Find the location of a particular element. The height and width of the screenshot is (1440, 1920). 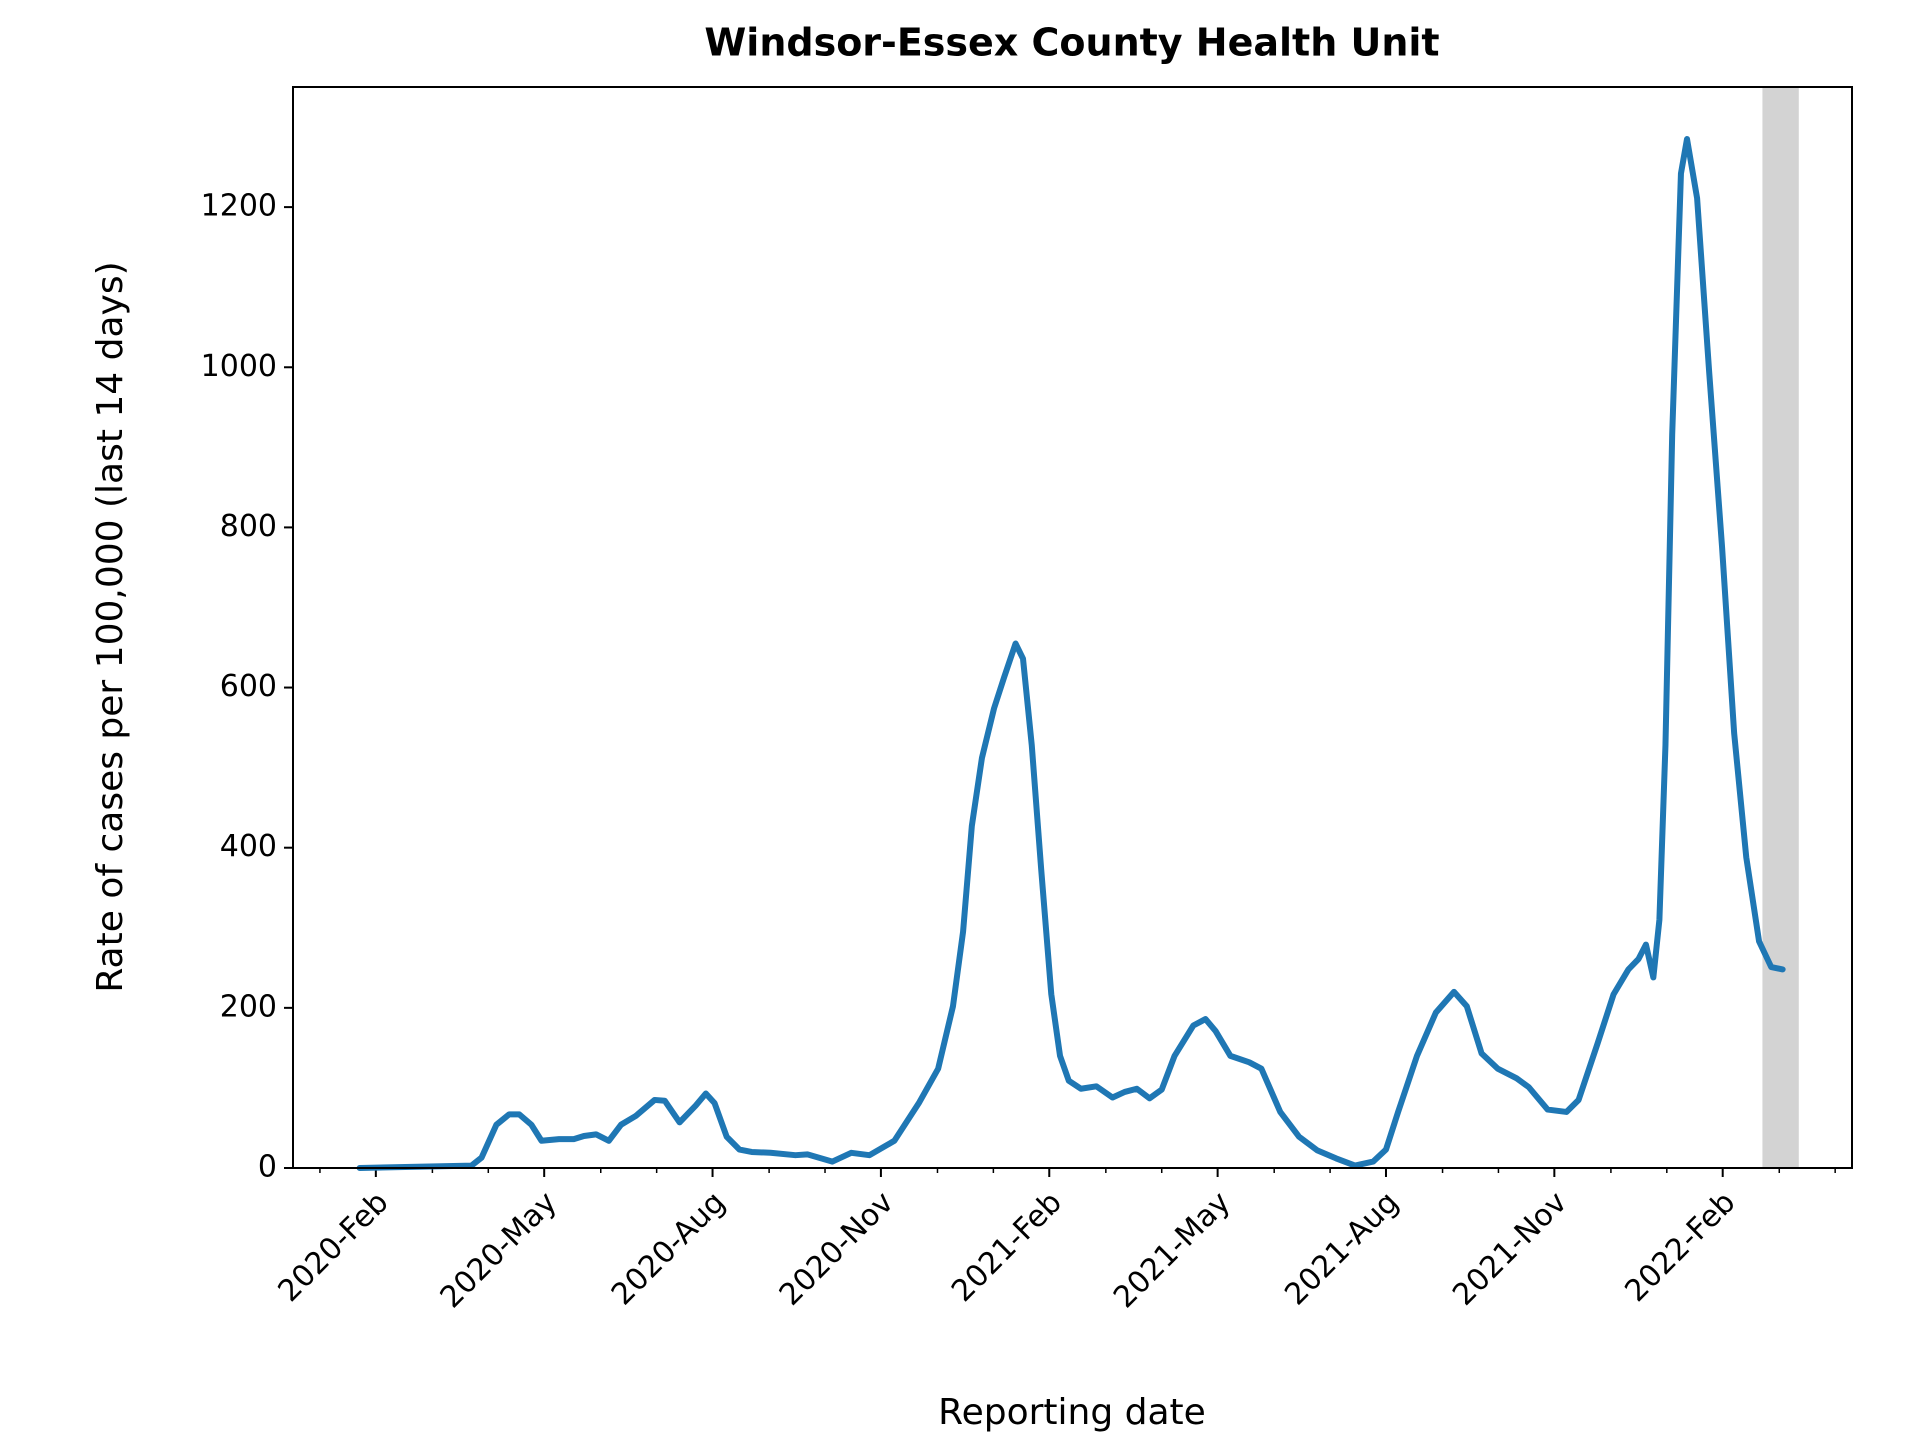

x-tick-label: 2020-Feb is located at coordinates (334, 1247).